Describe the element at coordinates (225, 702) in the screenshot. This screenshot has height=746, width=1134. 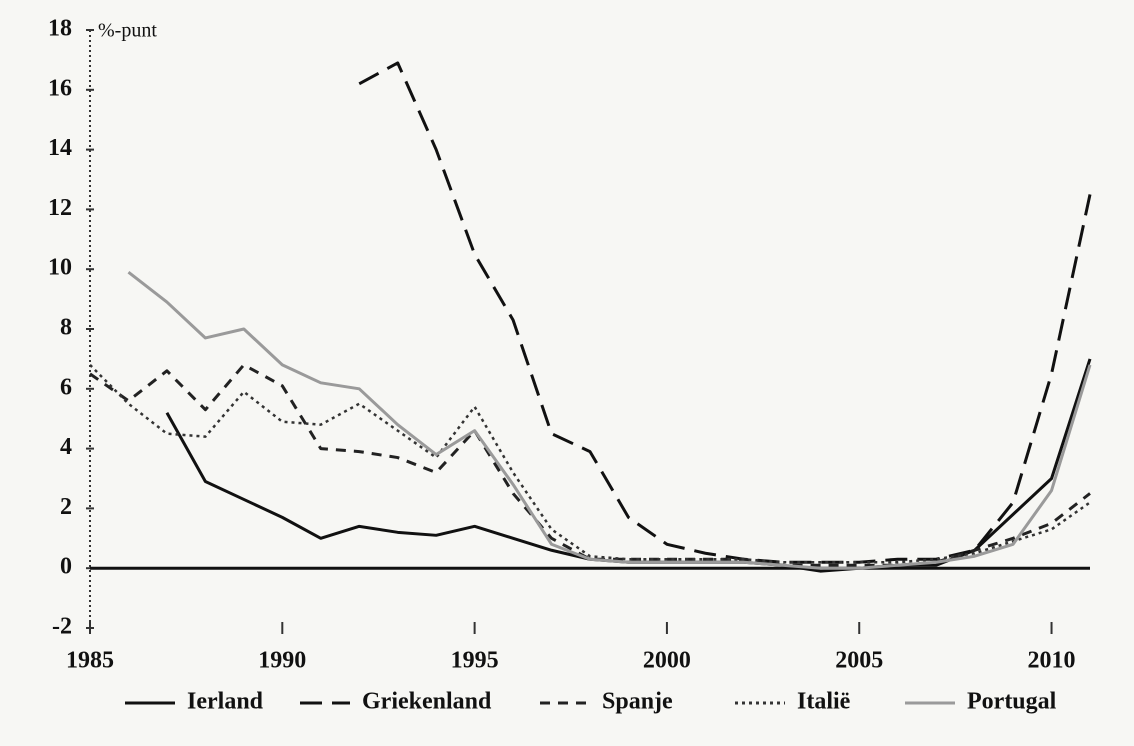
I see `legend-label: Ierland` at that location.